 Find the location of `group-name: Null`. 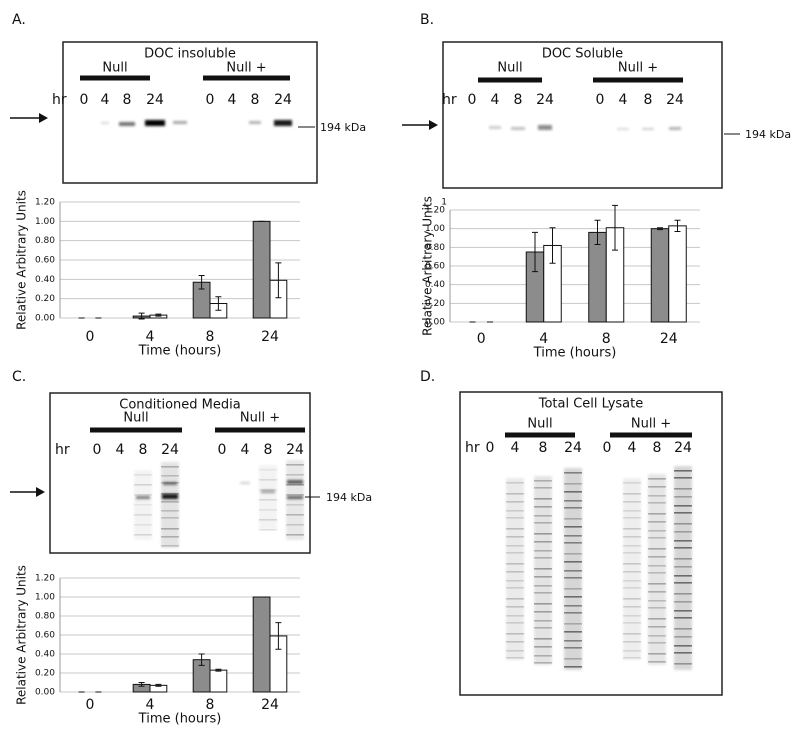

group-name: Null is located at coordinates (114, 68).